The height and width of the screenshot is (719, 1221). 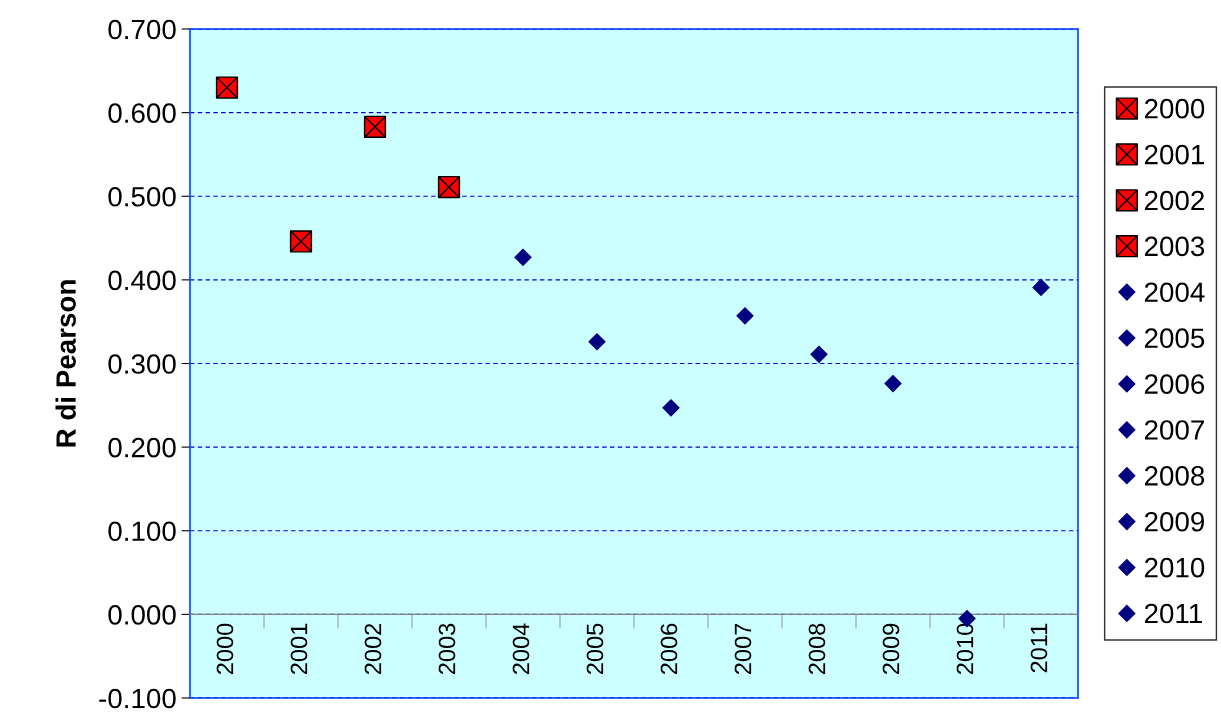 What do you see at coordinates (65, 363) in the screenshot?
I see `y-axis-title: R di Pearson` at bounding box center [65, 363].